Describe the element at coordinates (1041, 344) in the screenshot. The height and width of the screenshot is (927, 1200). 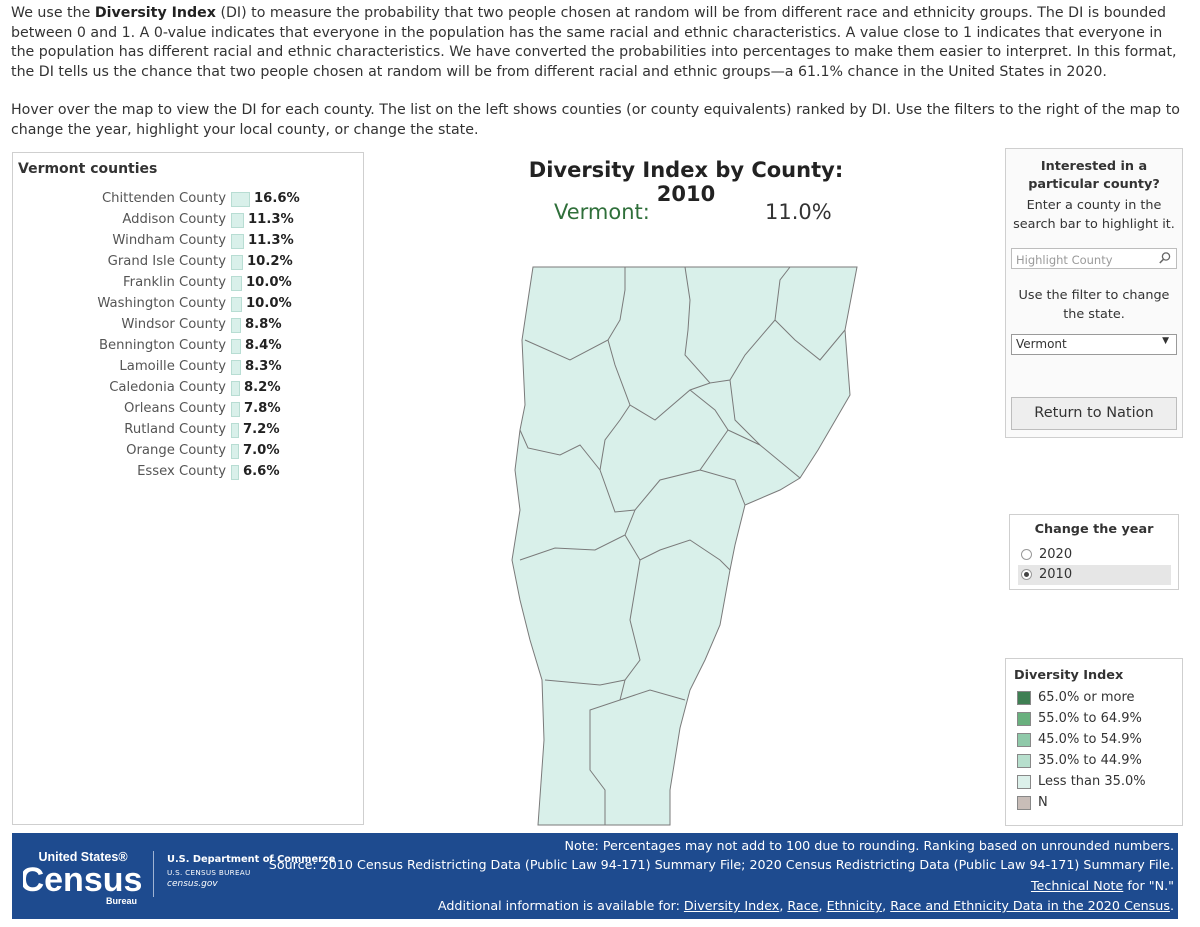
I see `state-dropdown-value: Vermont` at that location.